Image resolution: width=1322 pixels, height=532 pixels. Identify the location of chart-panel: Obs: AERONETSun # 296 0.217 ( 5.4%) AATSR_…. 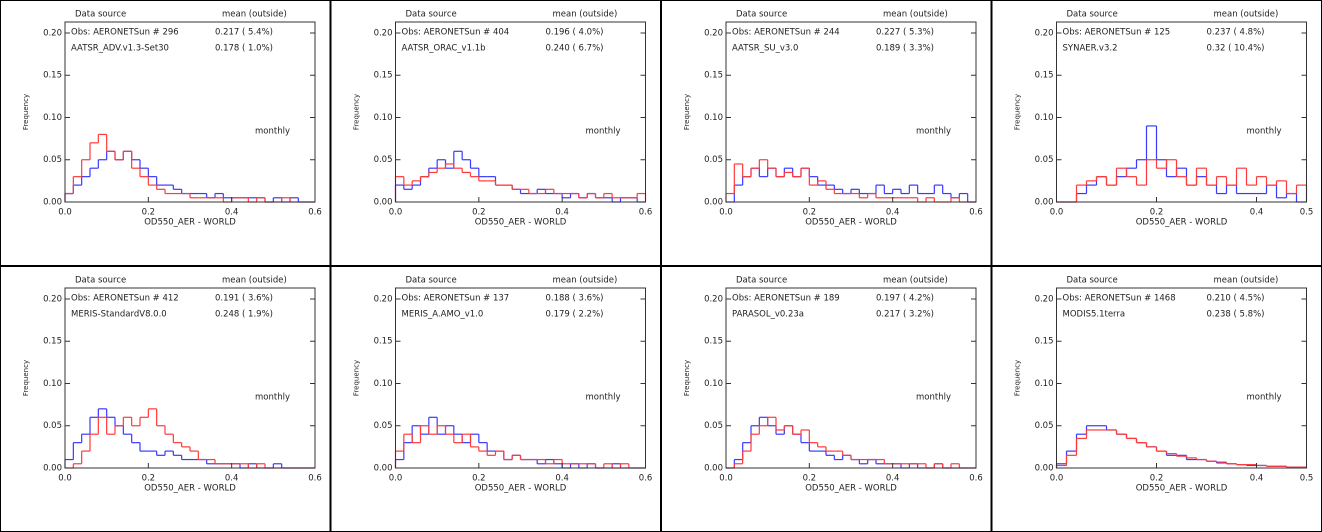
(165, 133).